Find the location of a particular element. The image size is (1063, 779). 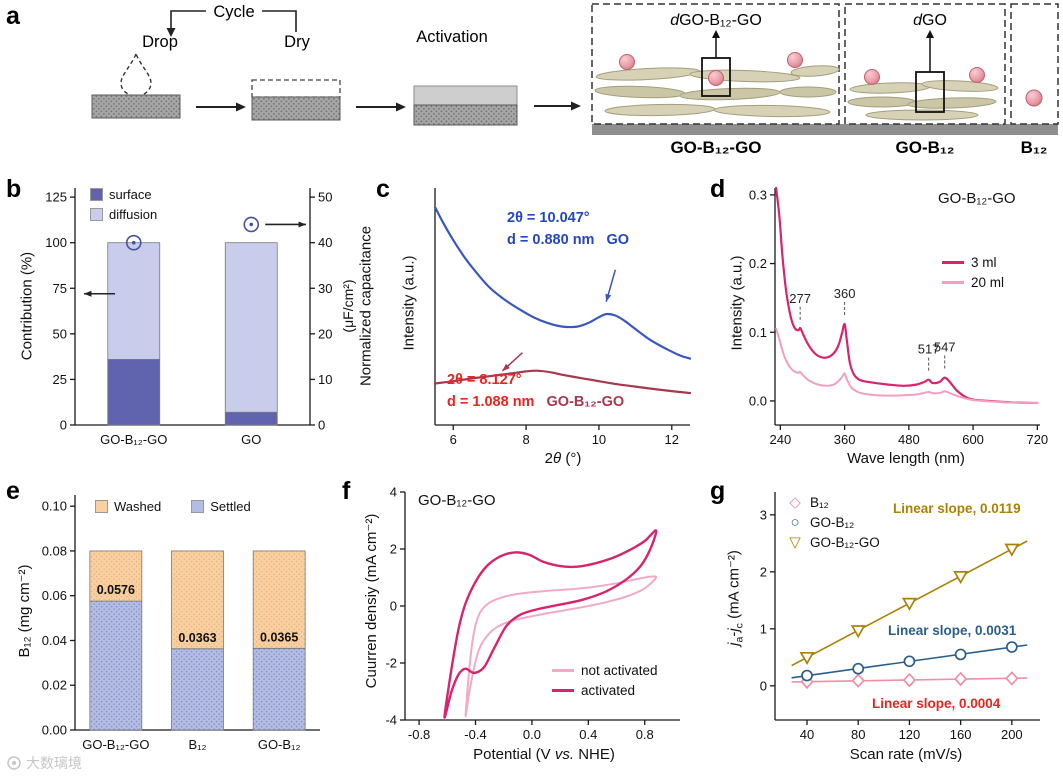

svg-text: 0.4 is located at coordinates (588, 734).